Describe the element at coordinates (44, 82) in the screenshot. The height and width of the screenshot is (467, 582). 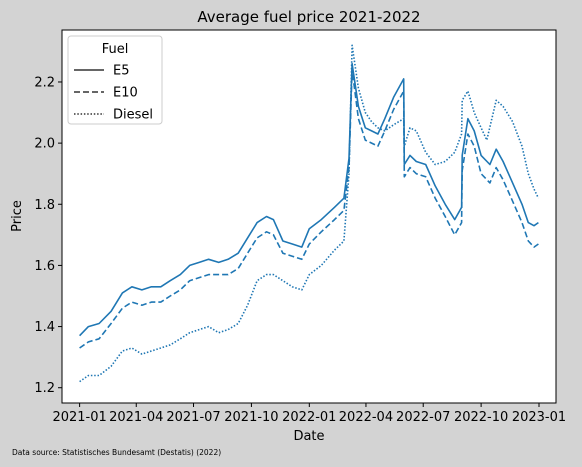
I see `y-tick-label: 2.2` at that location.